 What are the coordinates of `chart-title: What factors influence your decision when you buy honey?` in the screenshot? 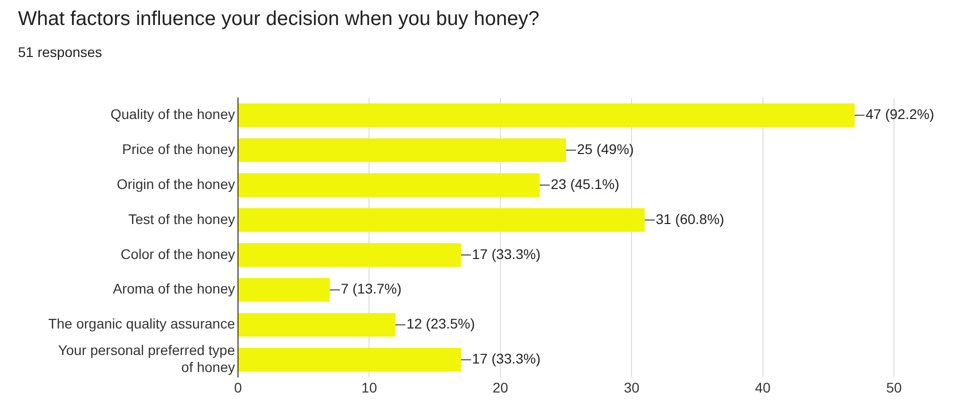 It's located at (279, 19).